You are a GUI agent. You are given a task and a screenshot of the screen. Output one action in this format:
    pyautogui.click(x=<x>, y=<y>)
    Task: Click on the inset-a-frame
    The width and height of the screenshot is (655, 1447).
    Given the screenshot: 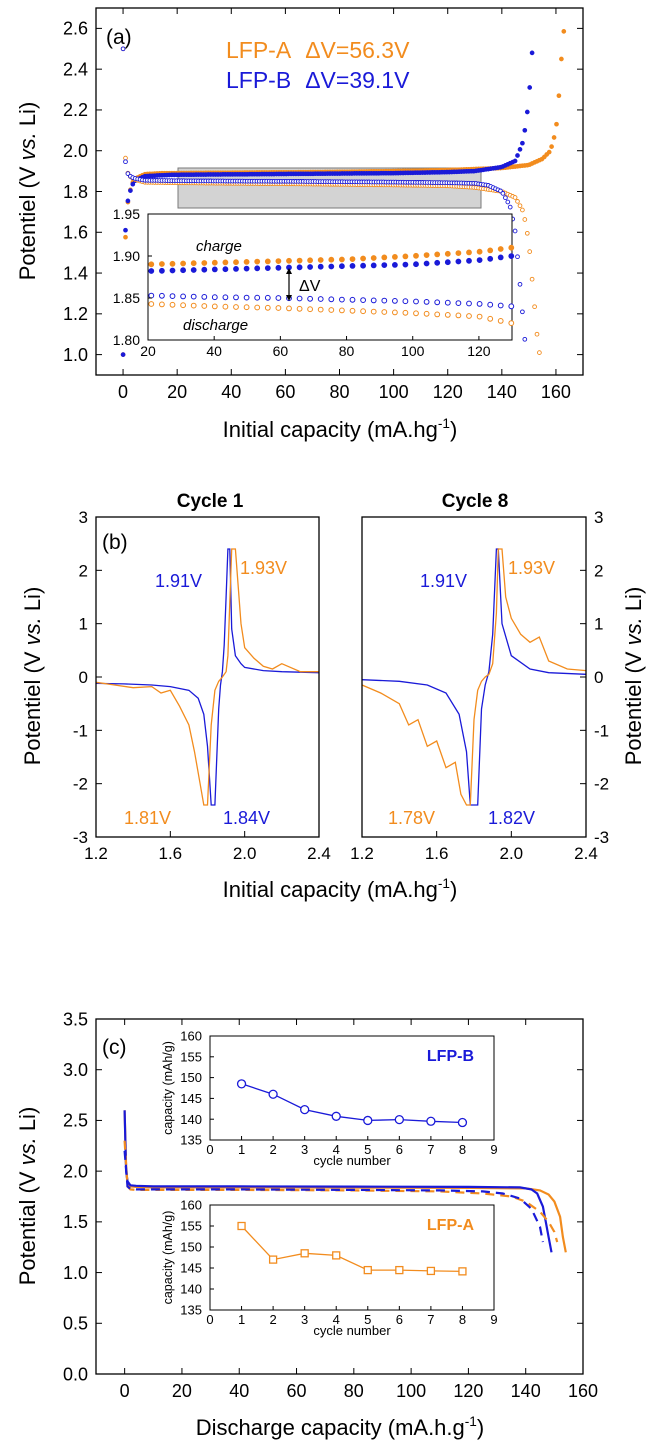 What is the action you would take?
    pyautogui.click(x=330, y=277)
    